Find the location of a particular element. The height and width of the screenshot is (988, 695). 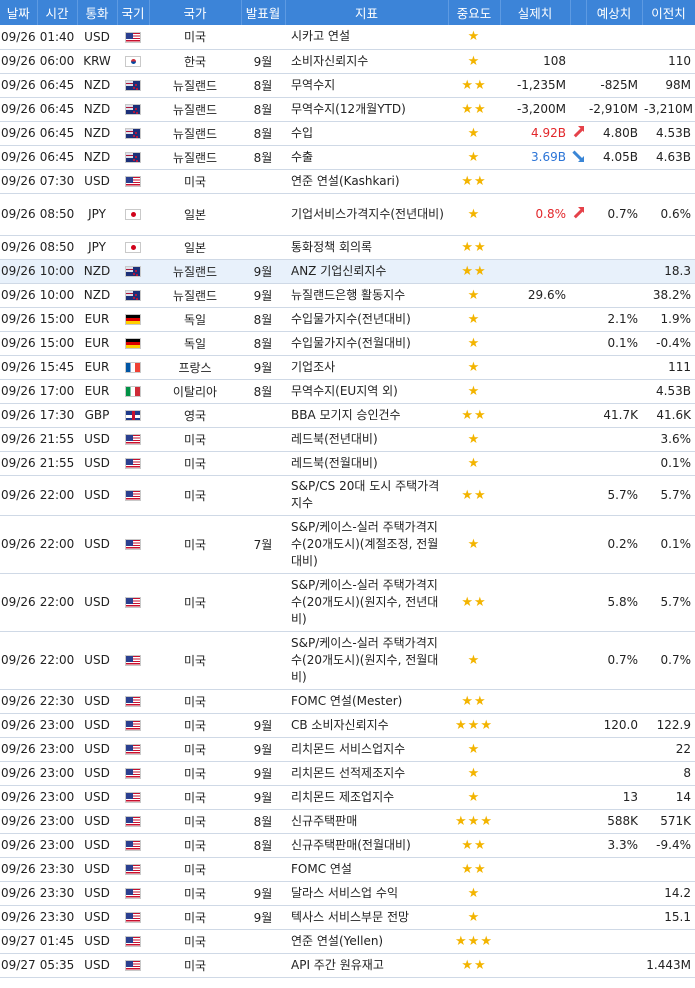

header-time: 시간 is located at coordinates (57, 12).